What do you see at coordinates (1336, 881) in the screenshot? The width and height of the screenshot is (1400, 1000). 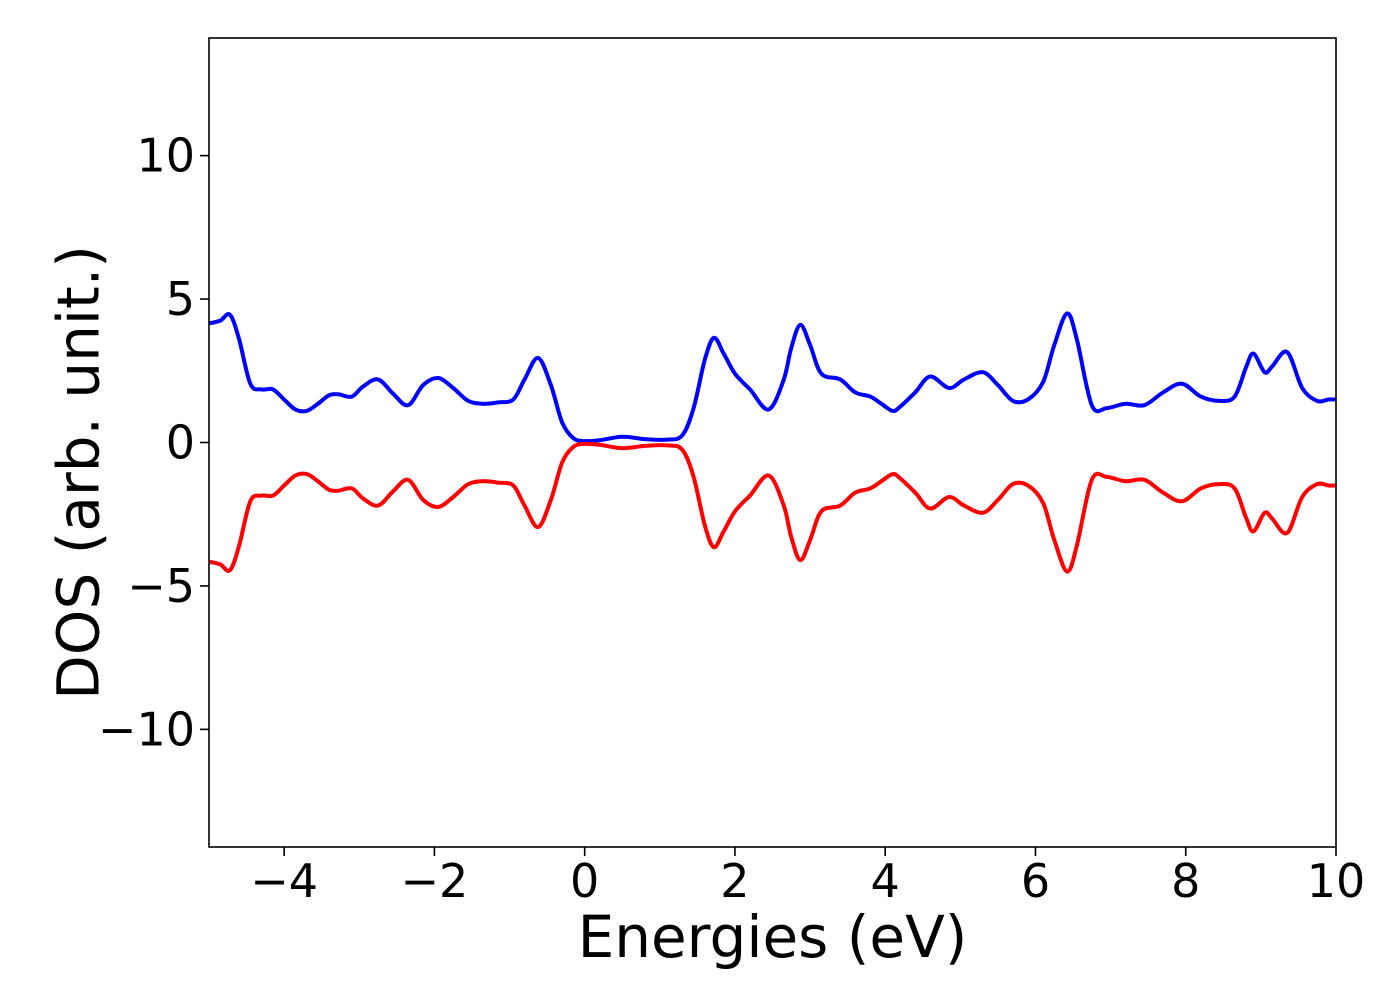 I see `x-tick-label: 10` at bounding box center [1336, 881].